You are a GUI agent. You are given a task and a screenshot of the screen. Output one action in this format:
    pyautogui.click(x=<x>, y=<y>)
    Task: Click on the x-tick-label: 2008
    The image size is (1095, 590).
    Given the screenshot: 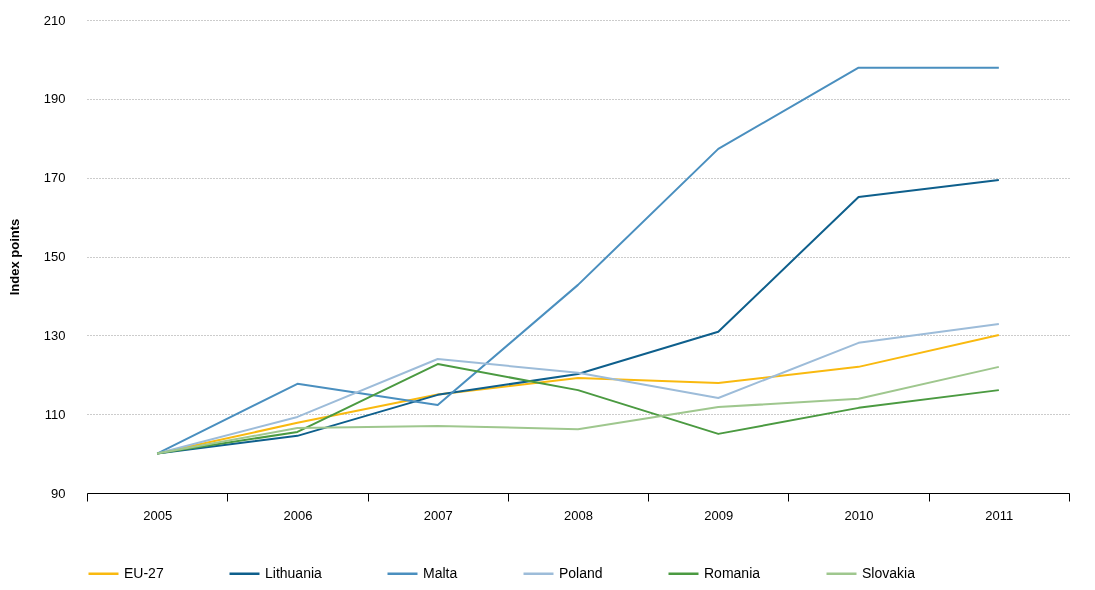 What is the action you would take?
    pyautogui.click(x=578, y=515)
    